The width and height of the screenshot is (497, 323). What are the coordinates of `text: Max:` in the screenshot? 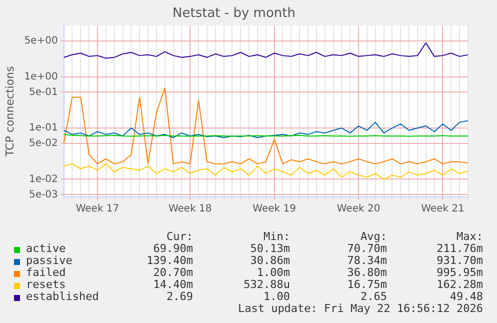 It's located at (469, 236).